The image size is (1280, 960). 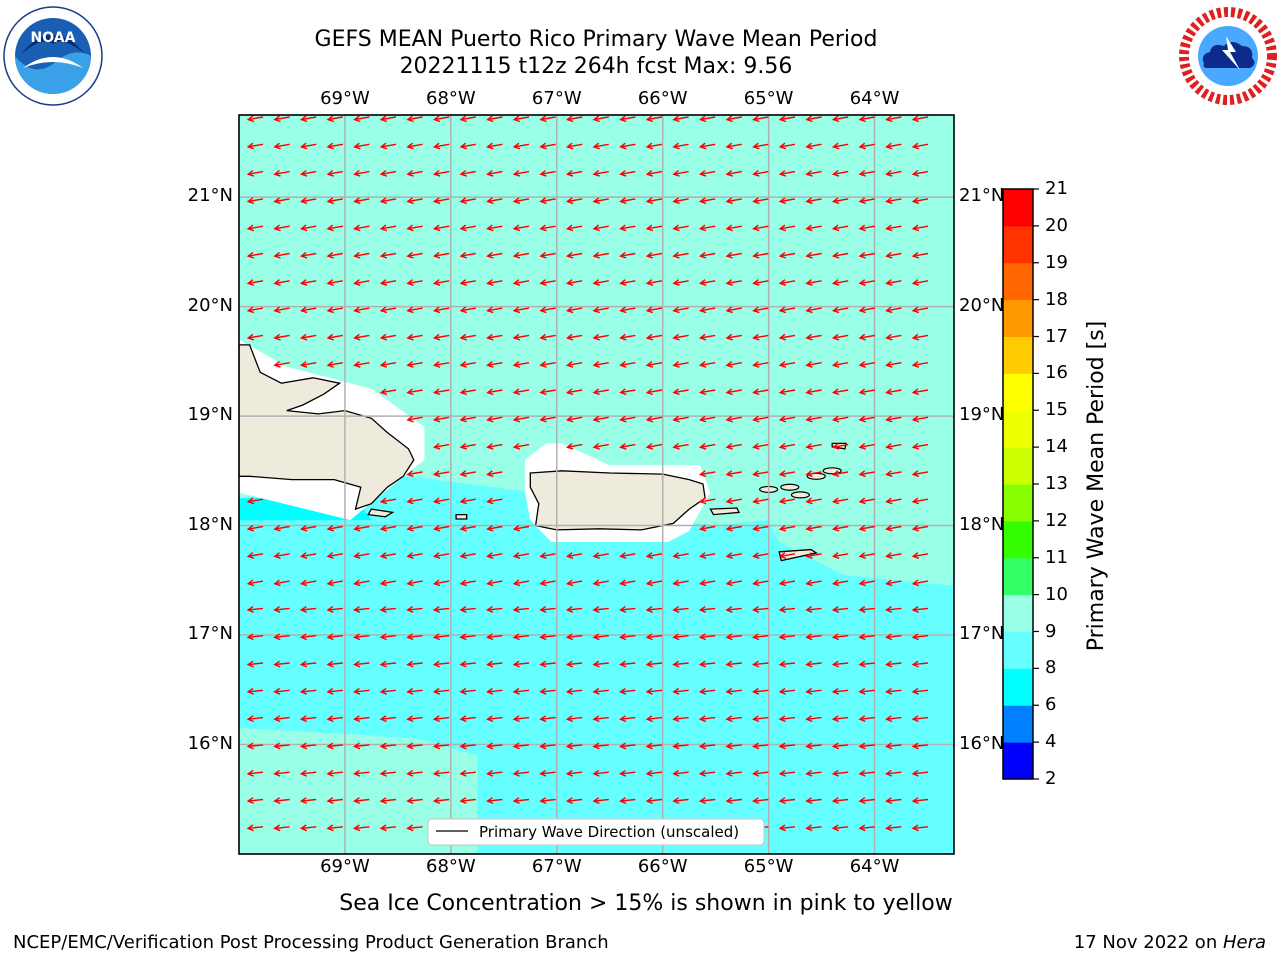 I want to click on axis-tick-label: 16°N, so click(x=982, y=743).